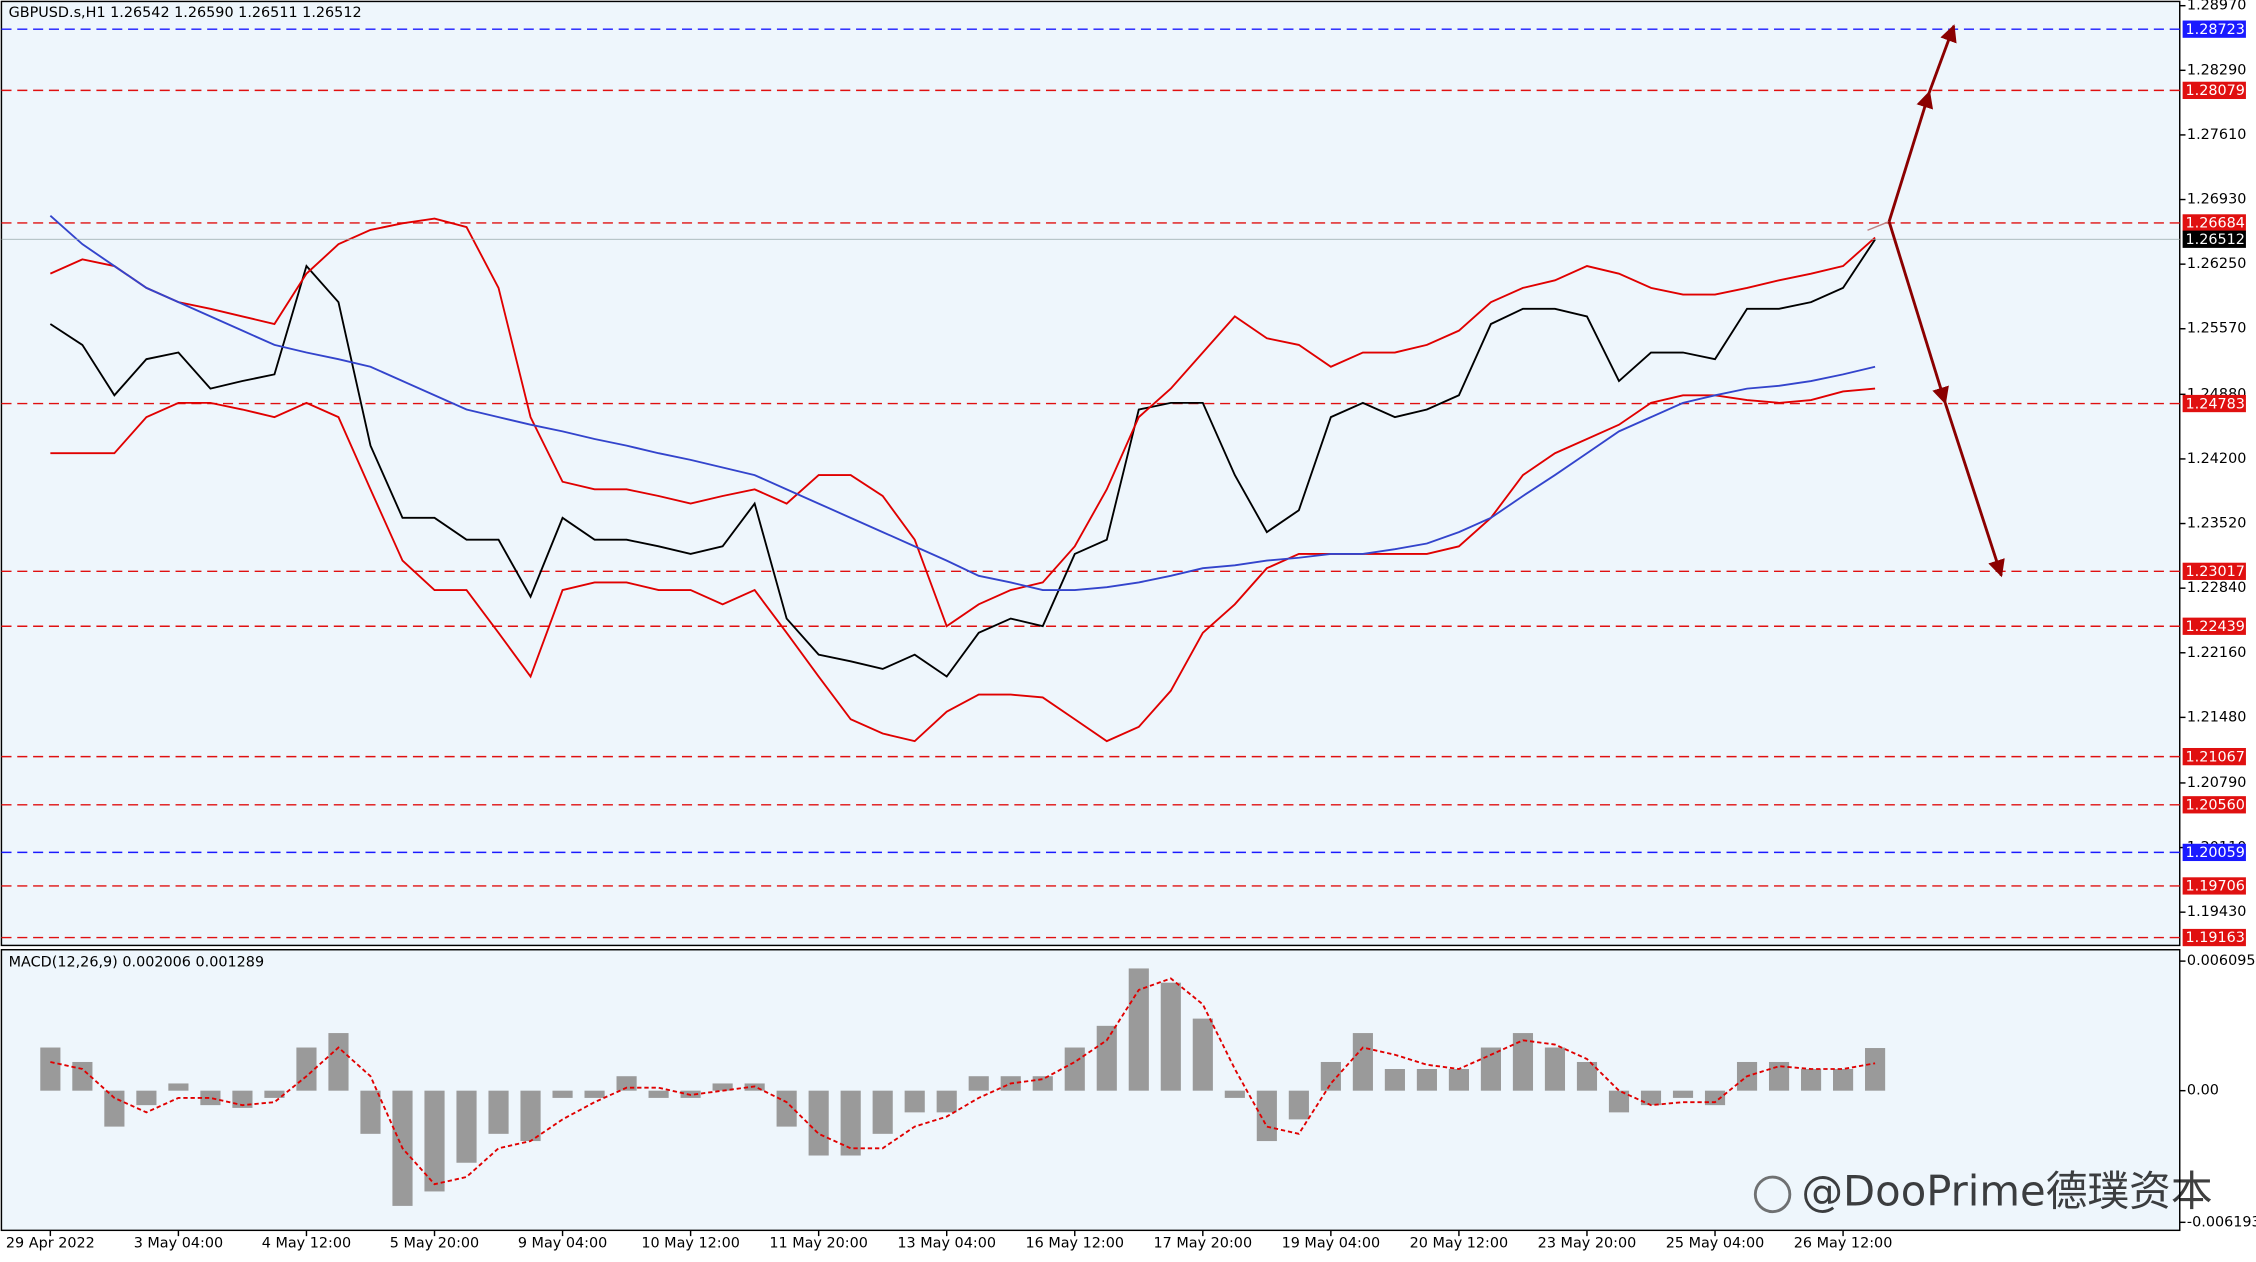  I want to click on level-label: 1.21067, so click(2215, 757).